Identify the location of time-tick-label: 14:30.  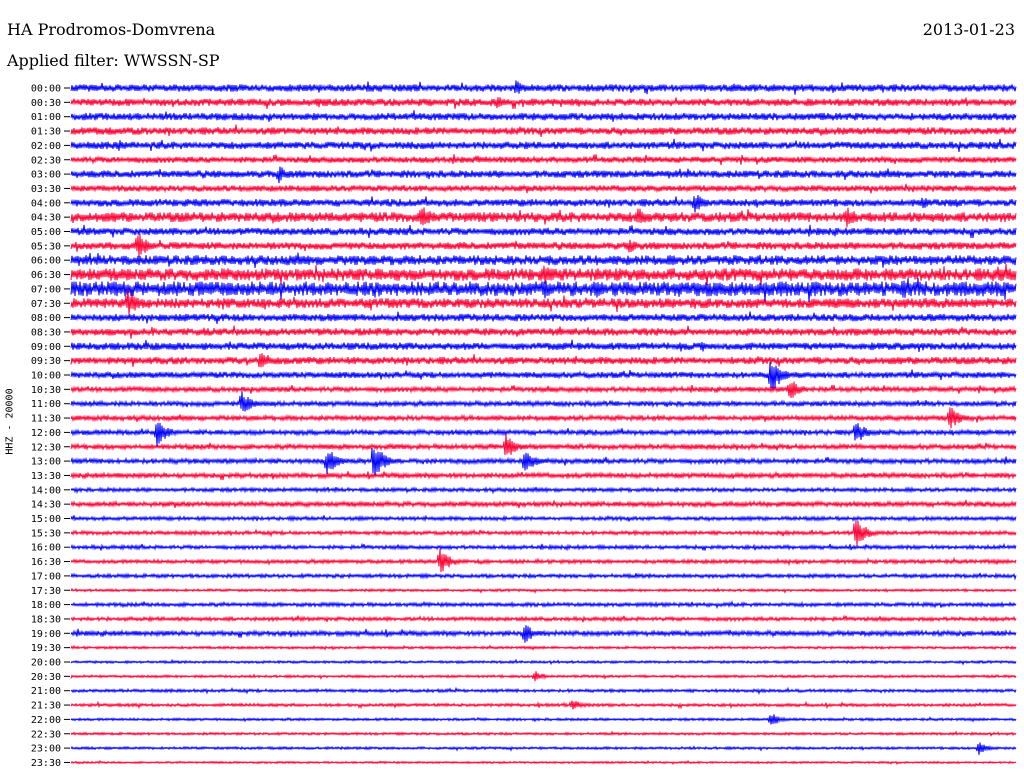
(46, 505).